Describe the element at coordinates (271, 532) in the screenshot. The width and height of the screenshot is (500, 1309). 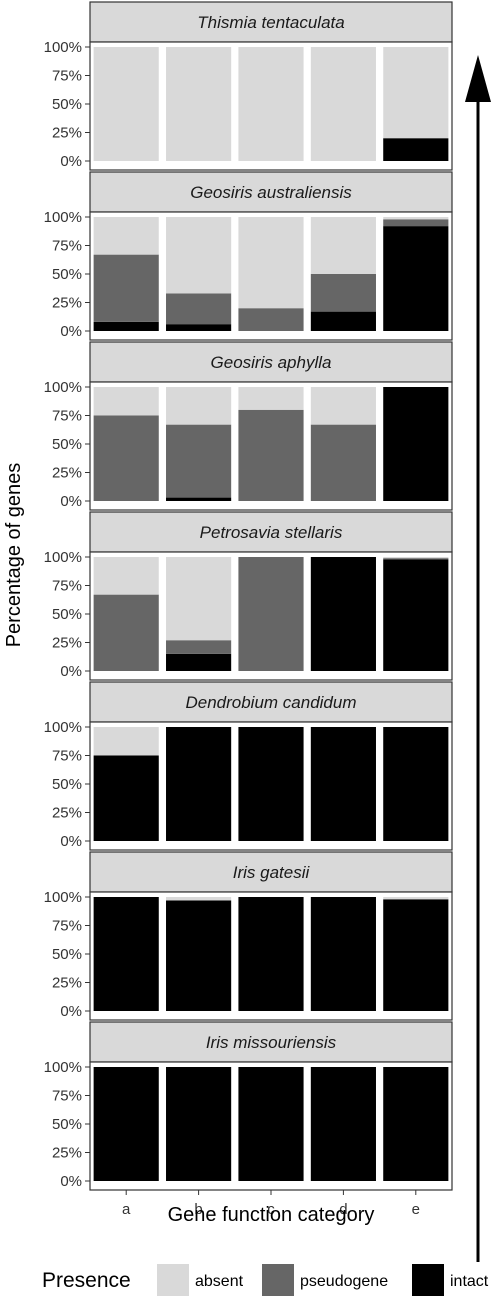
I see `facet-strip-title: Petrosavia stellaris` at that location.